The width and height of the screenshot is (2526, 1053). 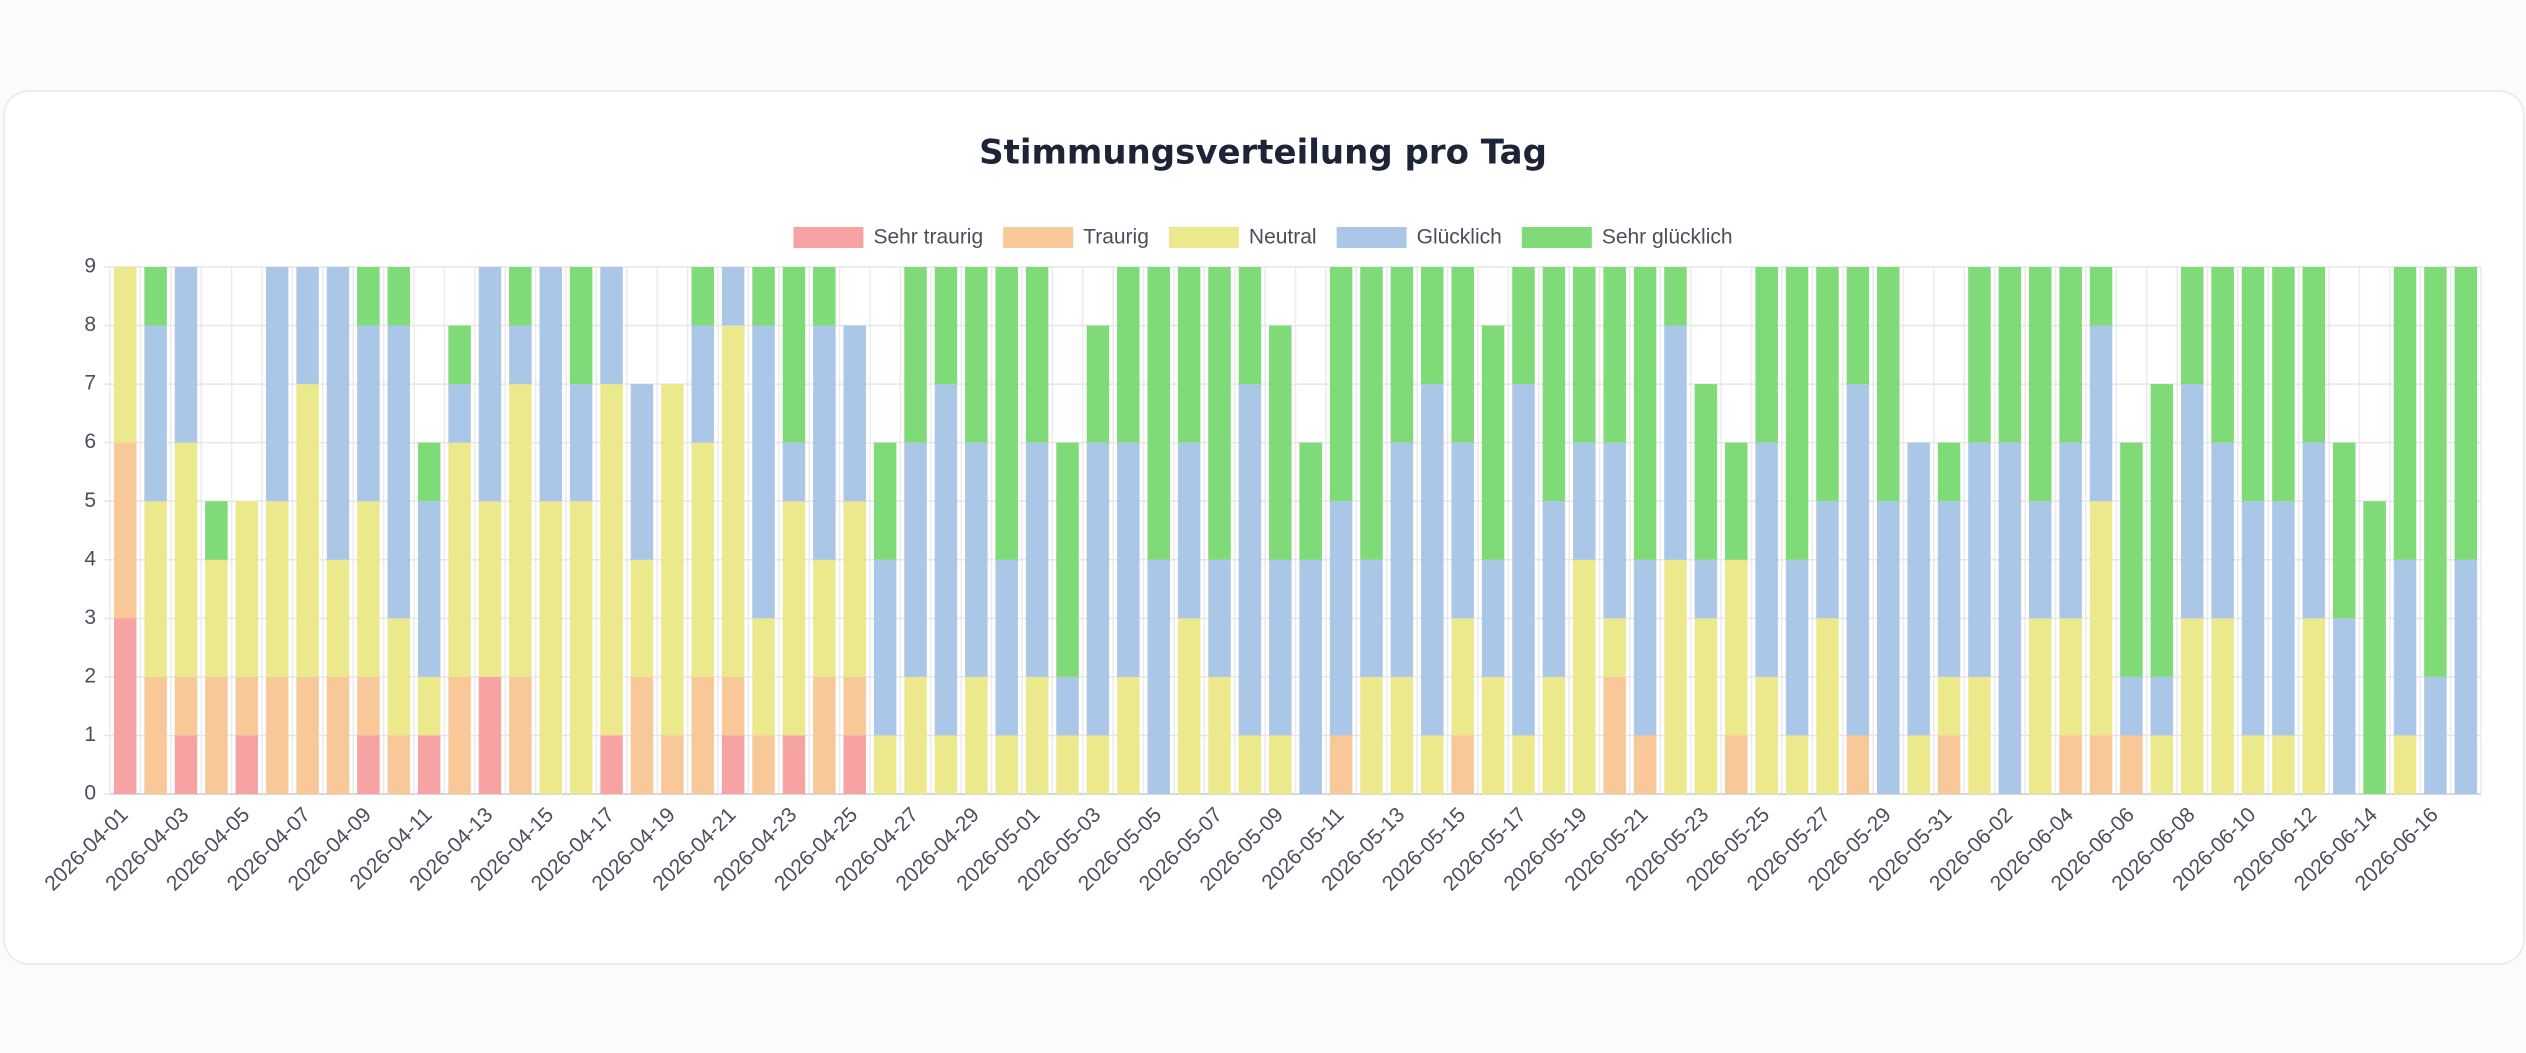 I want to click on legend-label: Sehr traurig, so click(x=928, y=237).